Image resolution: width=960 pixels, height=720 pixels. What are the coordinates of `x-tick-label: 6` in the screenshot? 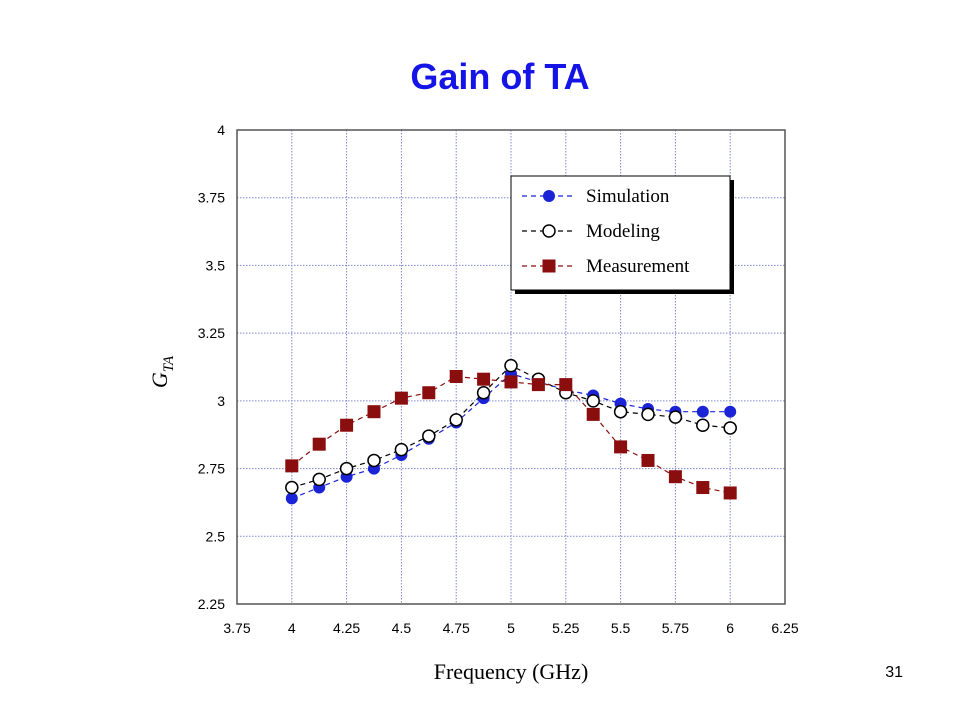 It's located at (730, 628).